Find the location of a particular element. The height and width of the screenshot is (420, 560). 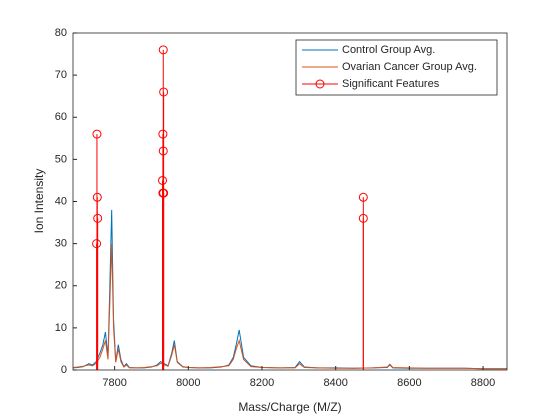

y-tick-label: 30 is located at coordinates (61, 244).